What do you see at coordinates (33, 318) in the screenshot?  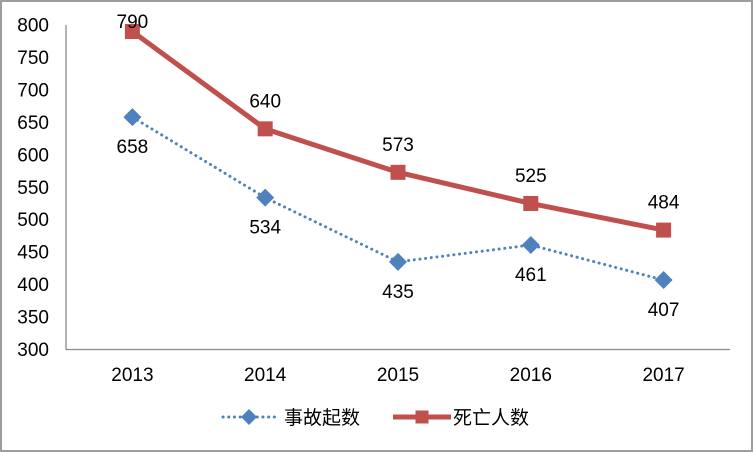 I see `y-axis-label: 350` at bounding box center [33, 318].